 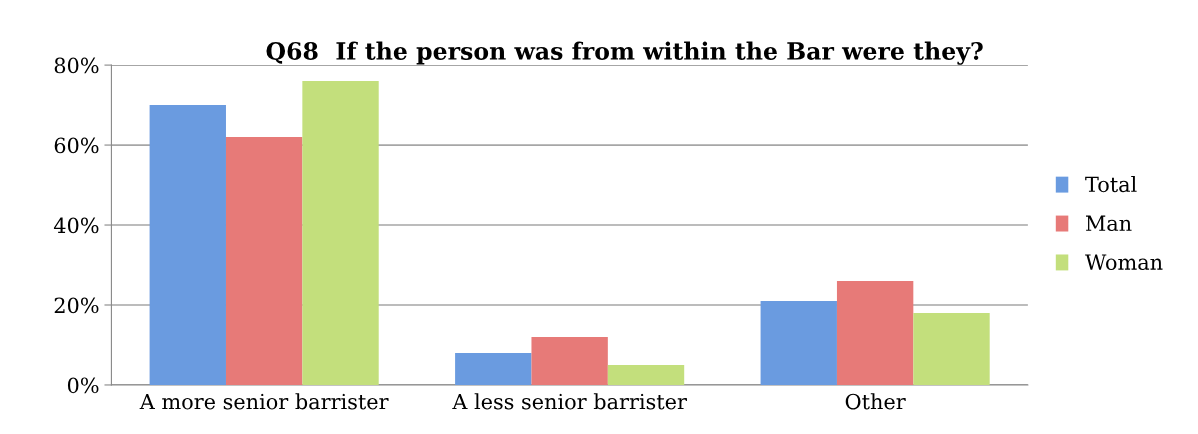 I want to click on x-tick-label: Other, so click(x=875, y=401).